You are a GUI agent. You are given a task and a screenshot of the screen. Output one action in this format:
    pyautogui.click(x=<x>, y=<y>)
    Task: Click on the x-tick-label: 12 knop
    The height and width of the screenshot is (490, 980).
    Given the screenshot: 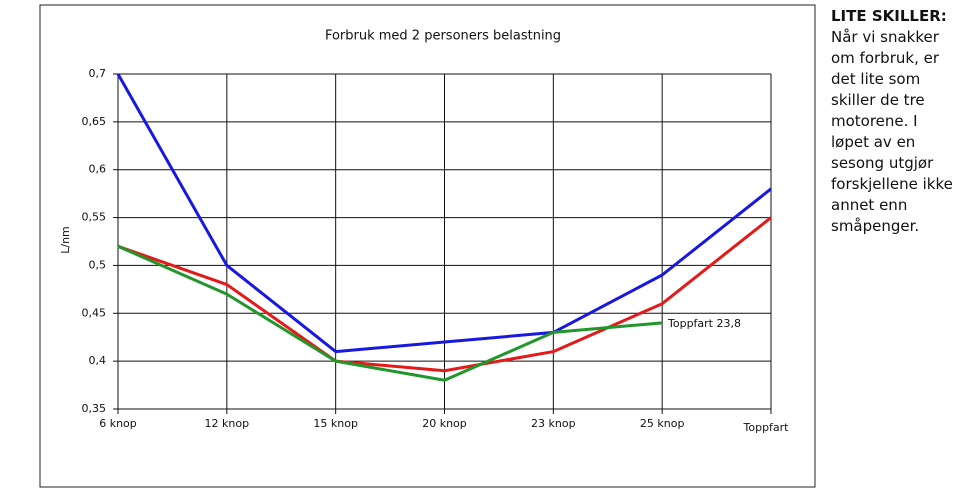 What is the action you would take?
    pyautogui.click(x=227, y=423)
    